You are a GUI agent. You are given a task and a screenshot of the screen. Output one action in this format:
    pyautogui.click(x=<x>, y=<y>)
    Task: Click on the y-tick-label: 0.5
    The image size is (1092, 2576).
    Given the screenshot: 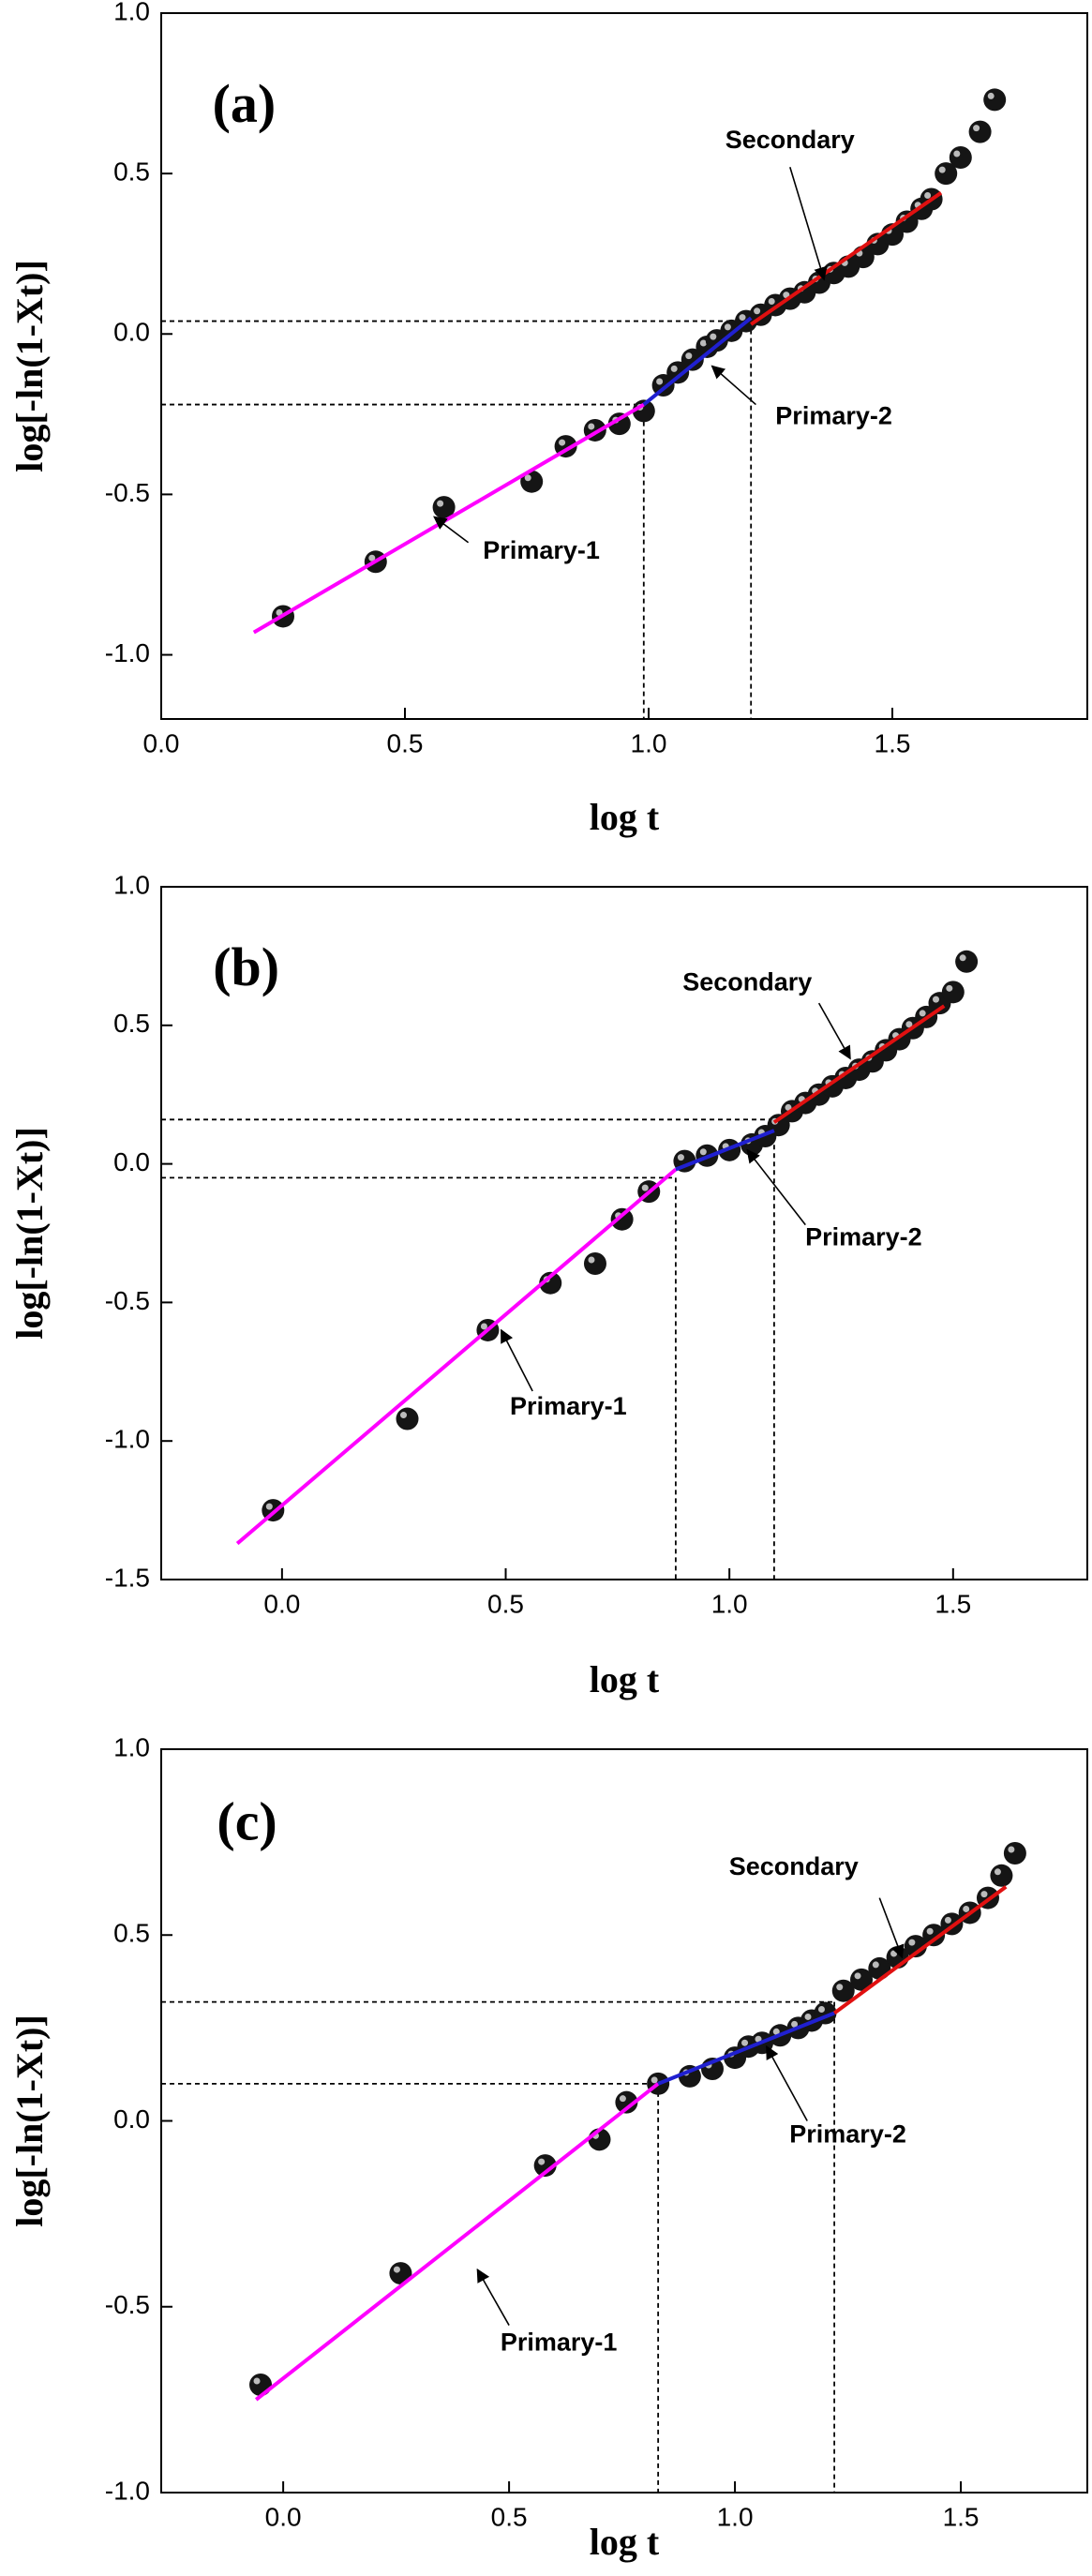 What is the action you would take?
    pyautogui.click(x=131, y=172)
    